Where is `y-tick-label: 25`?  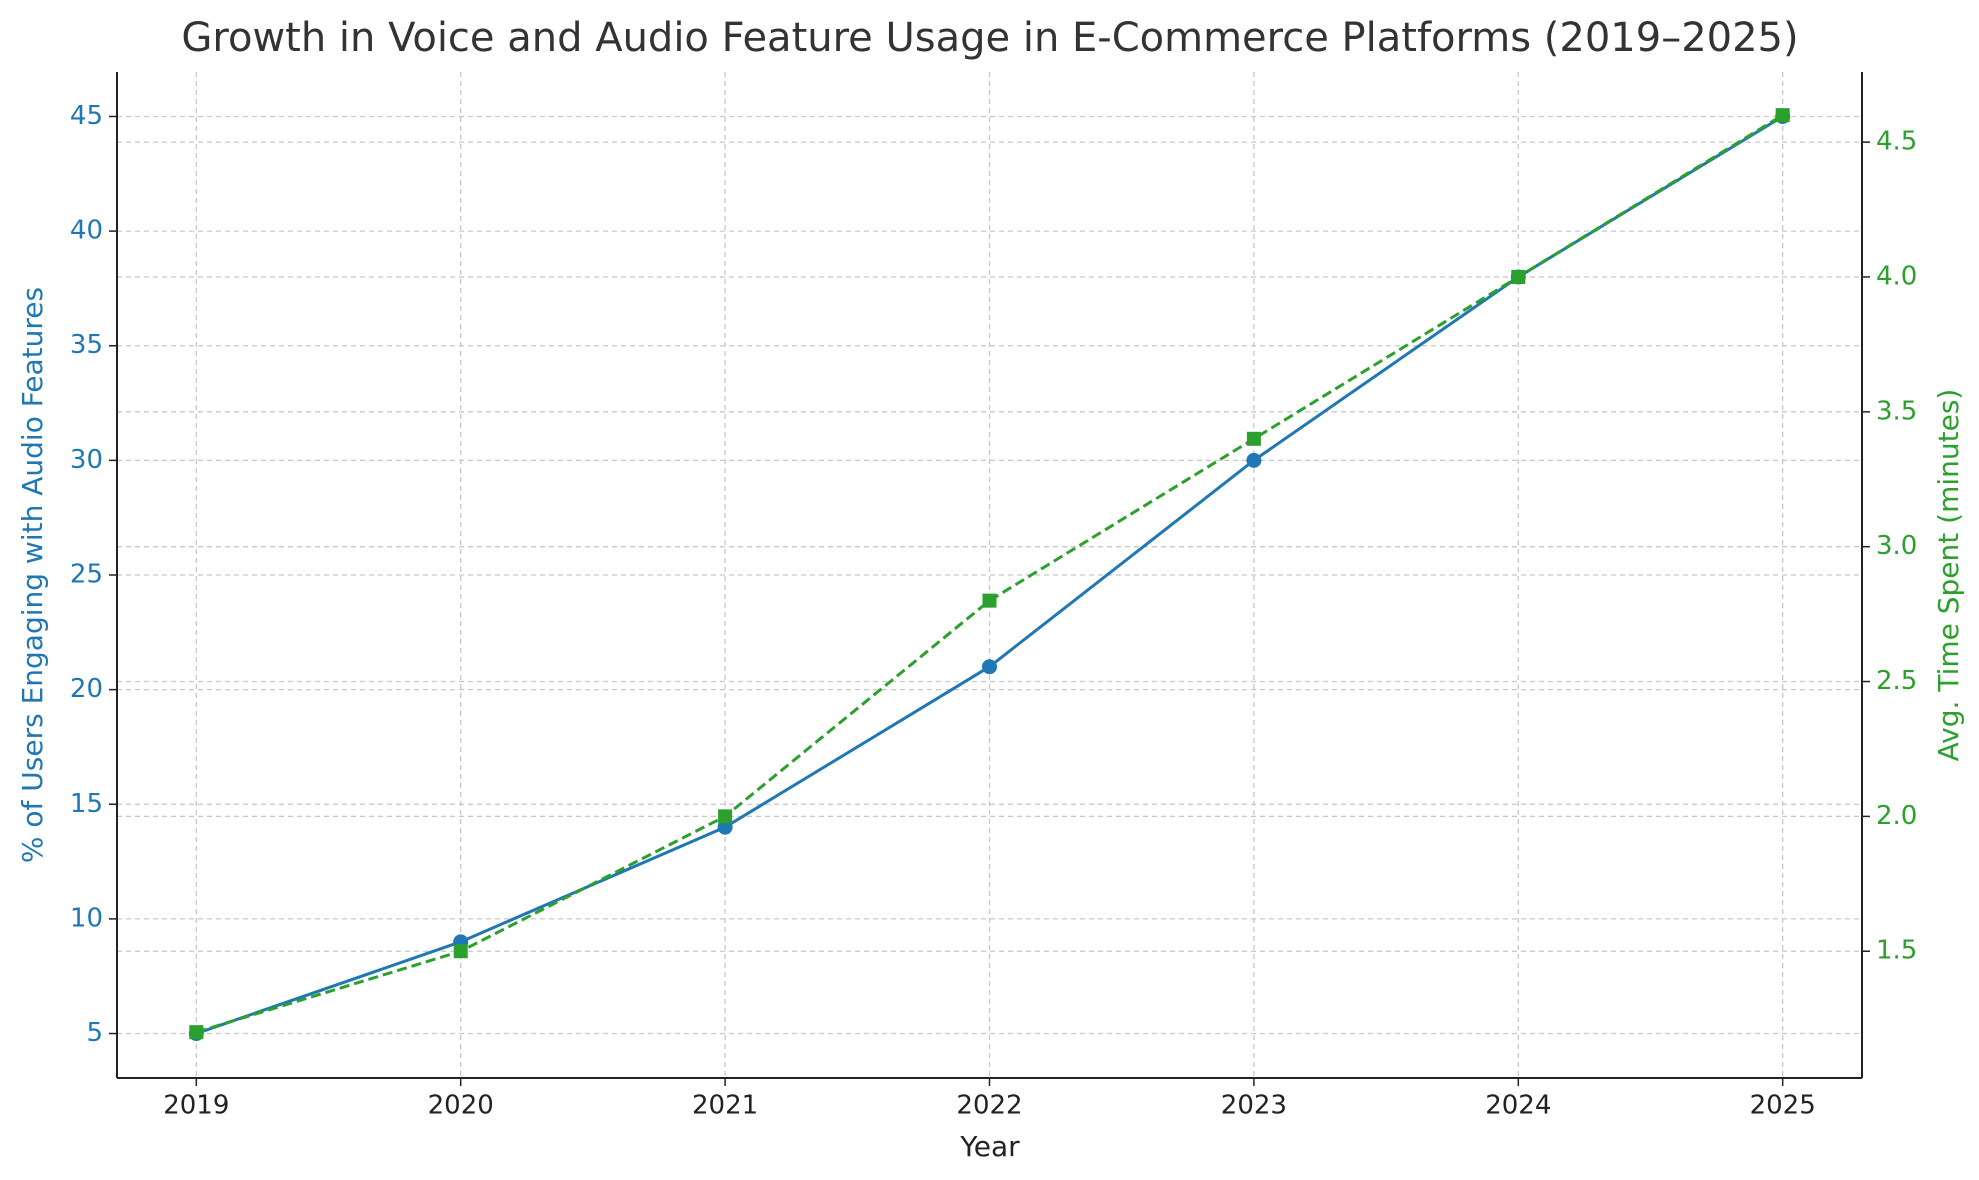
y-tick-label: 25 is located at coordinates (86, 575).